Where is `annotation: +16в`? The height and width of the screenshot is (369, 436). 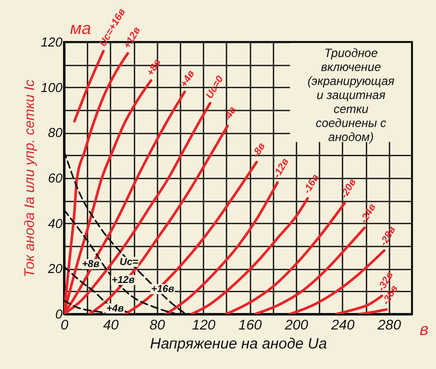 annotation: +16в is located at coordinates (162, 290).